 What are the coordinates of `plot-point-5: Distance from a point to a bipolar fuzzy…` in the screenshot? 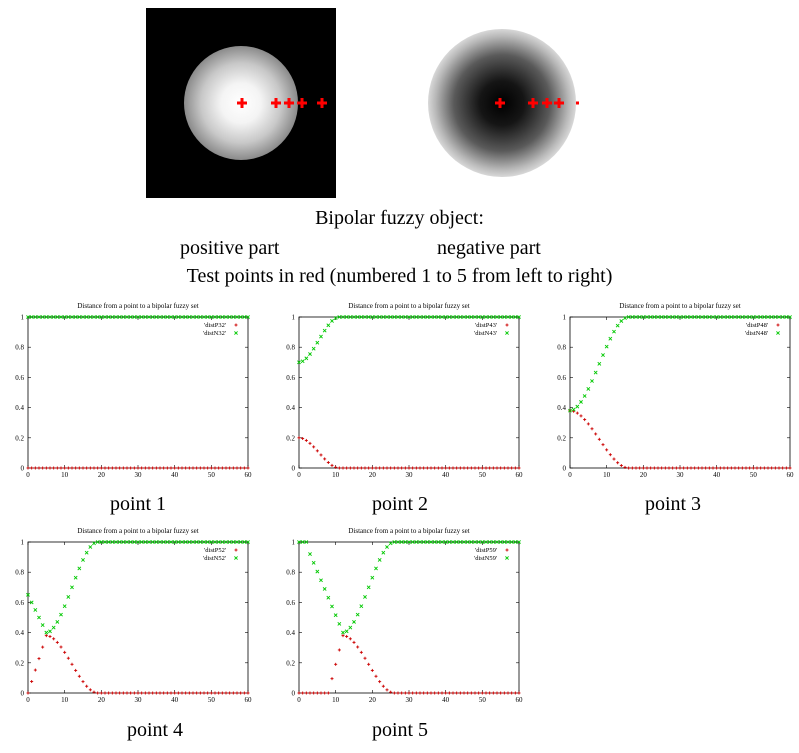 It's located at (403, 618).